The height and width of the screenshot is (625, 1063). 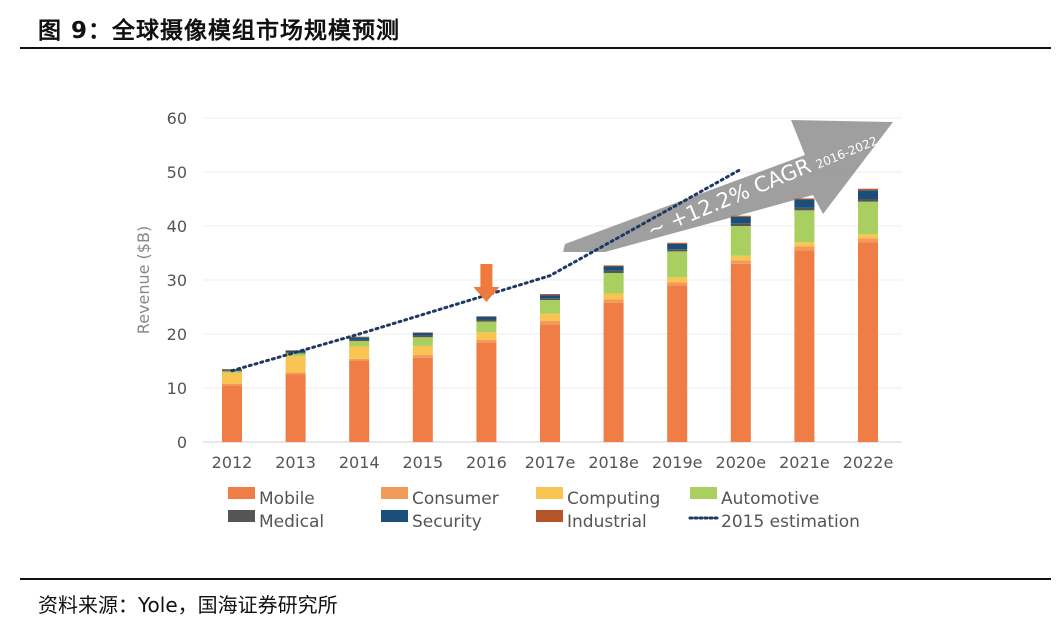 I want to click on y-tick-label: 60, so click(x=177, y=118).